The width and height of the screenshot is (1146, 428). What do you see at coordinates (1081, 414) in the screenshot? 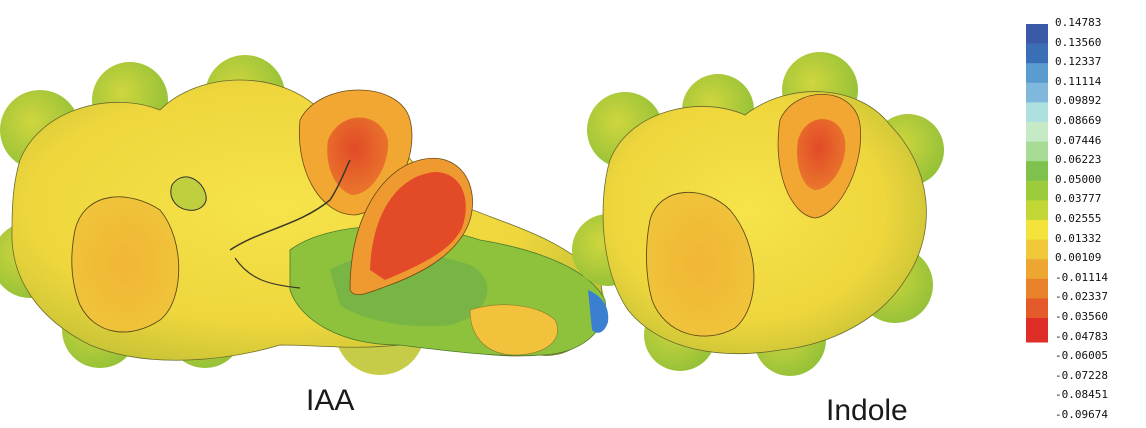
I see `colorbar-tick-label: -0.09674` at bounding box center [1081, 414].